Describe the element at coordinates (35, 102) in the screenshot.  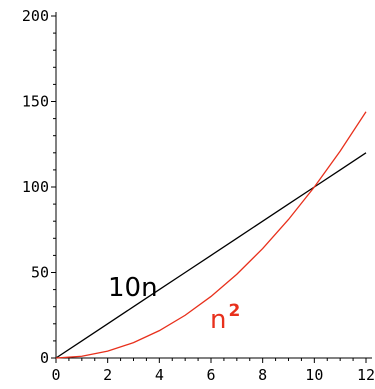
I see `y-tick-label: 150` at that location.